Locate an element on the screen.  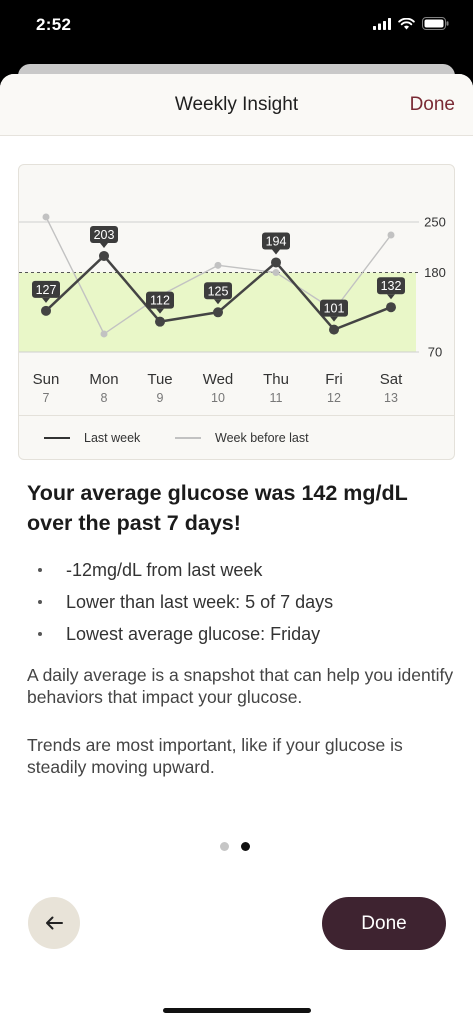
legend-line-light is located at coordinates (188, 438).